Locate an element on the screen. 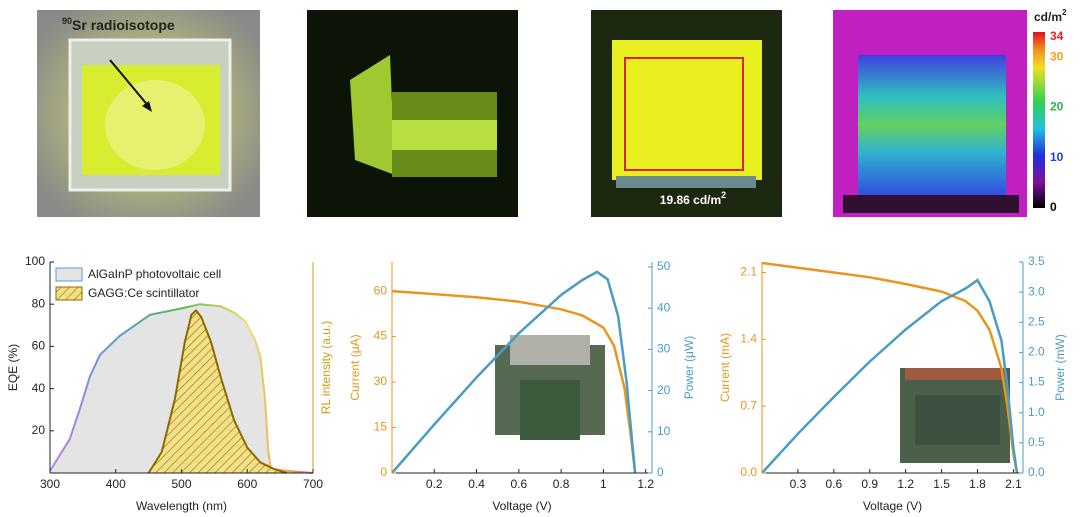  y-tick-label: 15 is located at coordinates (381, 427).